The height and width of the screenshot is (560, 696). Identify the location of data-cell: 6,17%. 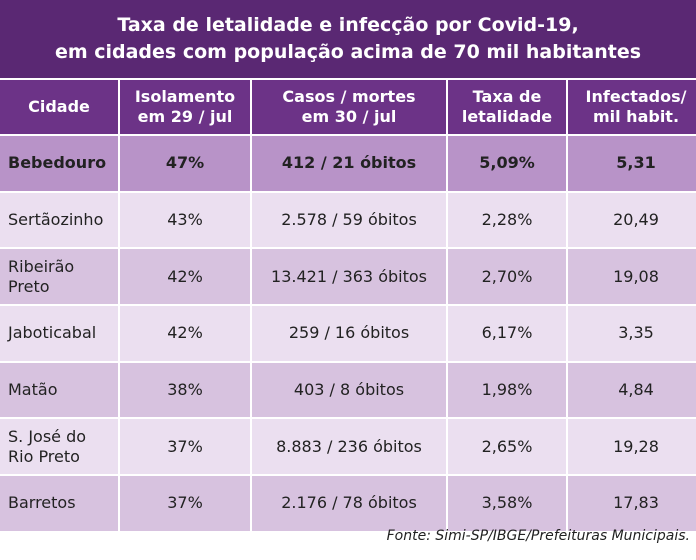
(507, 333).